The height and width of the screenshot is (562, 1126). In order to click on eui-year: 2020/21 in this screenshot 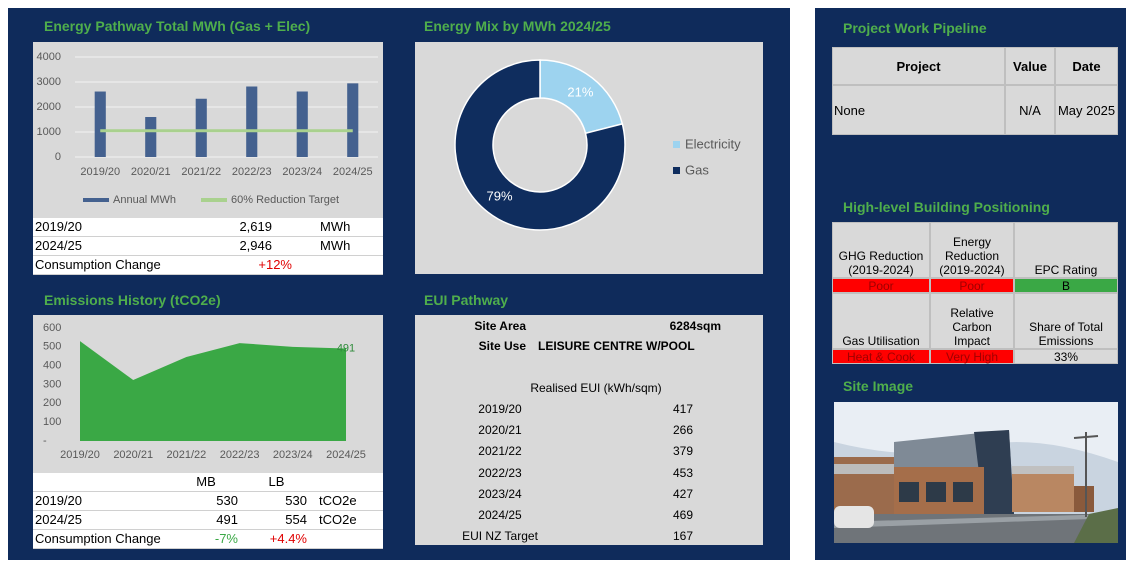, I will do `click(500, 430)`.